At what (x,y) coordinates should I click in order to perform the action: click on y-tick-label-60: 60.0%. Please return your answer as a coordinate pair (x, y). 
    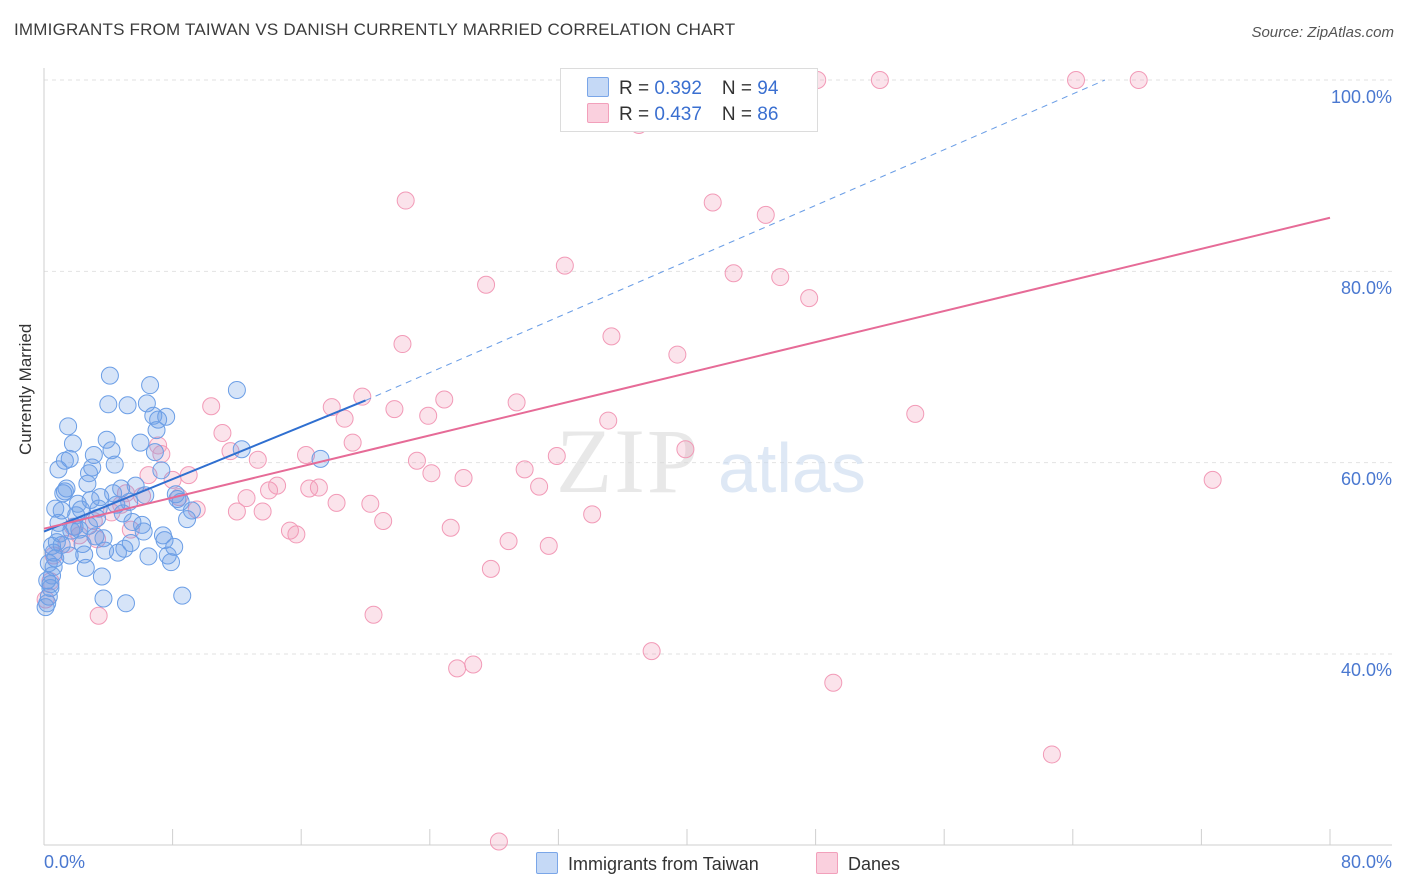
    Looking at the image, I should click on (1366, 479).